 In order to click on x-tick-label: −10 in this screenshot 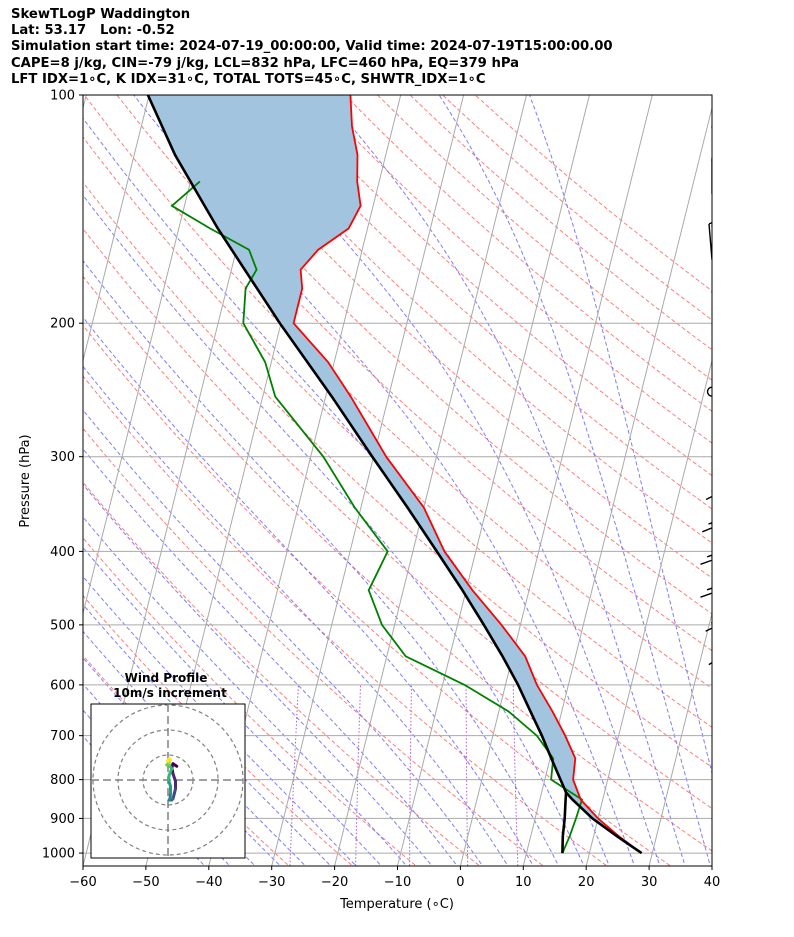, I will do `click(397, 882)`.